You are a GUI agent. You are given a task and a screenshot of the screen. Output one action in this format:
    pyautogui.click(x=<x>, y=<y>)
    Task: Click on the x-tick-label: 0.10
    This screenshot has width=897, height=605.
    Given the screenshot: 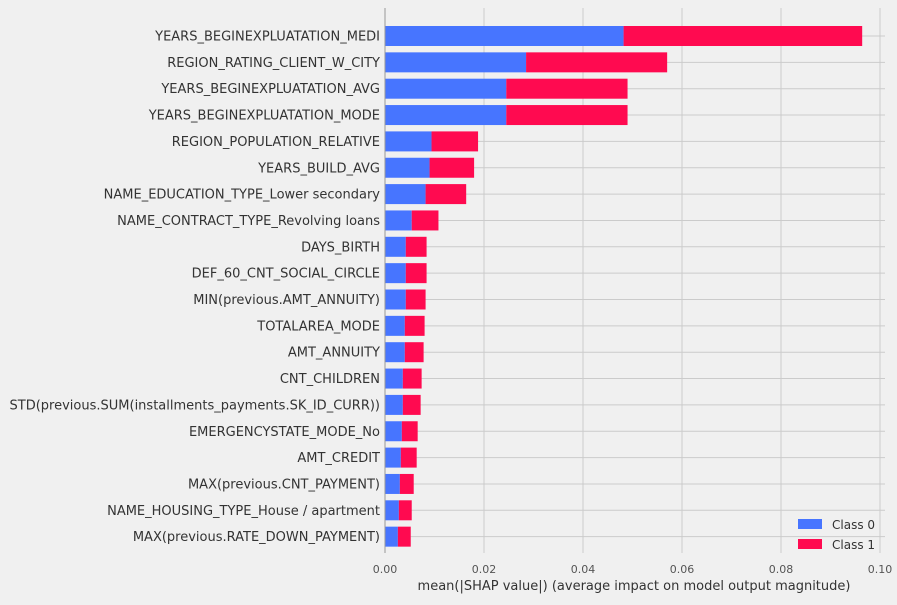 What is the action you would take?
    pyautogui.click(x=880, y=569)
    